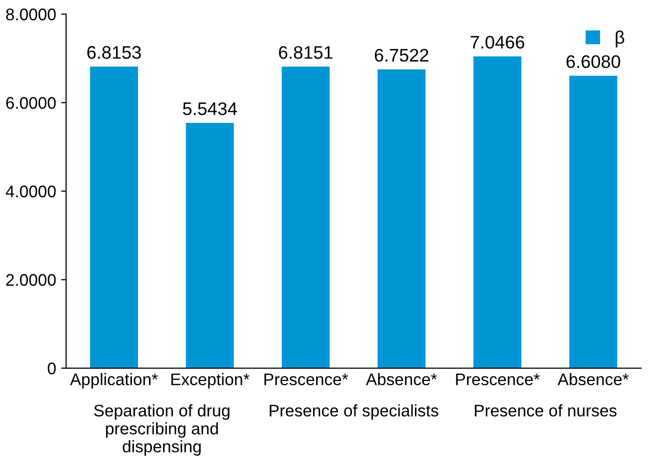  I want to click on y-tick-label: 8.0000, so click(31, 14).